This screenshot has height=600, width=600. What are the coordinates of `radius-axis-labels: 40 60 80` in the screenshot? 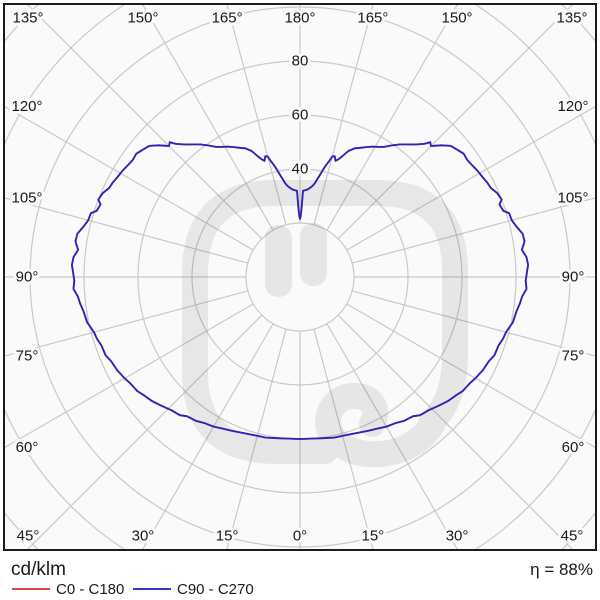 It's located at (300, 115).